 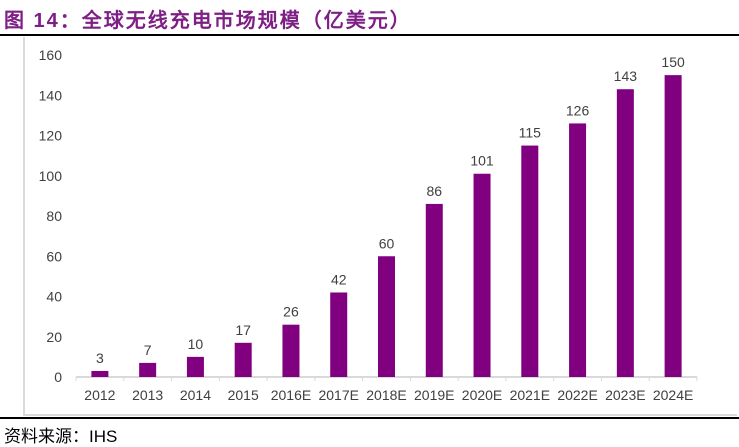 What do you see at coordinates (51, 176) in the screenshot?
I see `y-tick-label: 100` at bounding box center [51, 176].